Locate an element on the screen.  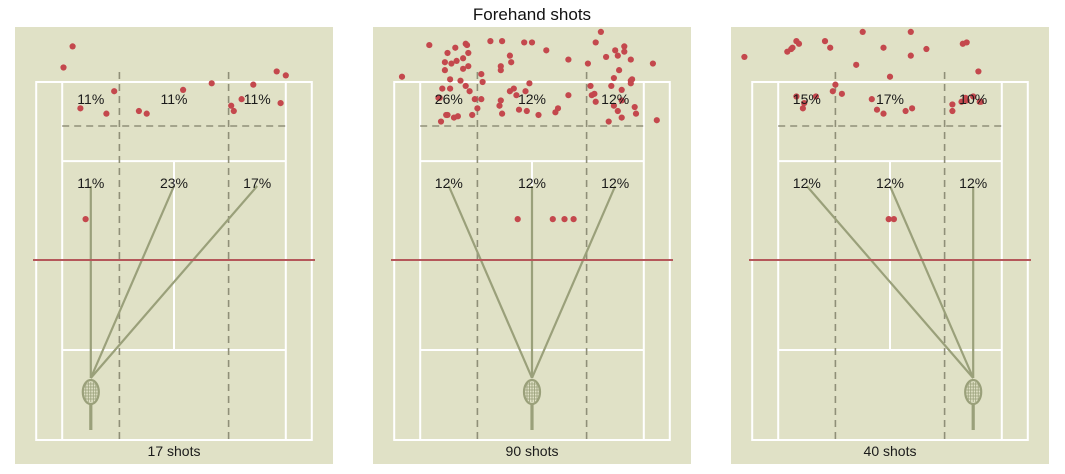
zone-label-short-2: 23% is located at coordinates (174, 183).